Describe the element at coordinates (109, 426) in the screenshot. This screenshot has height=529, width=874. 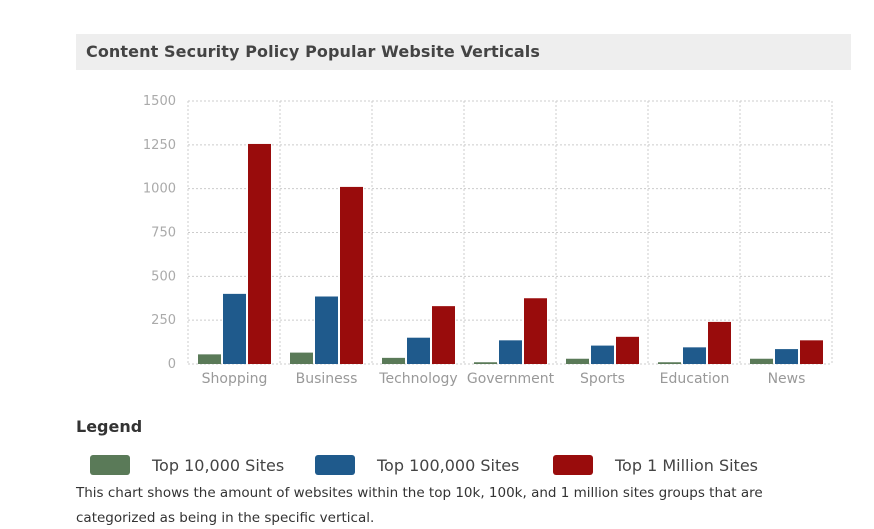
I see `legend-title: Legend` at that location.